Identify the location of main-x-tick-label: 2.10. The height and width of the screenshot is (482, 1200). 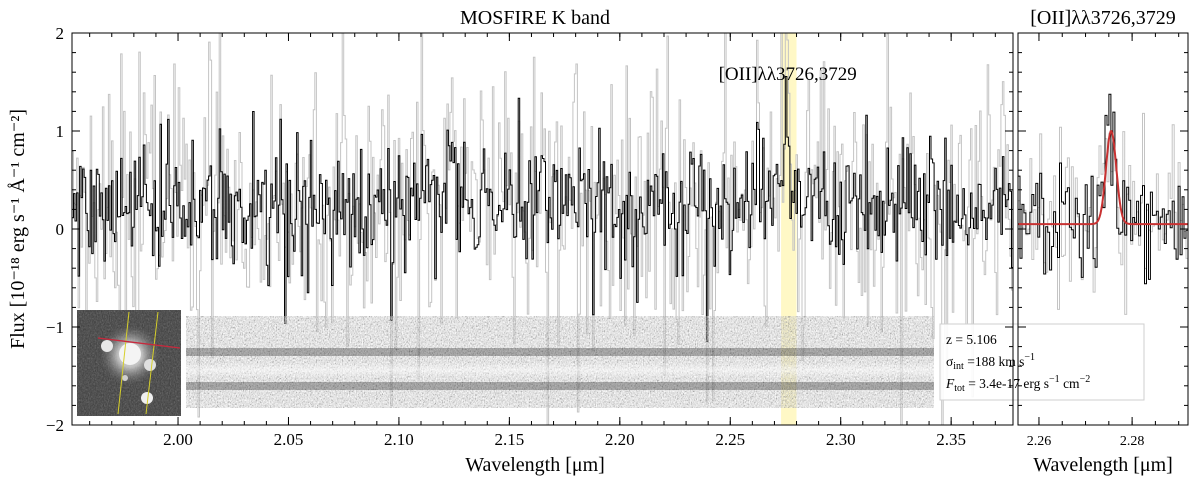
(399, 439).